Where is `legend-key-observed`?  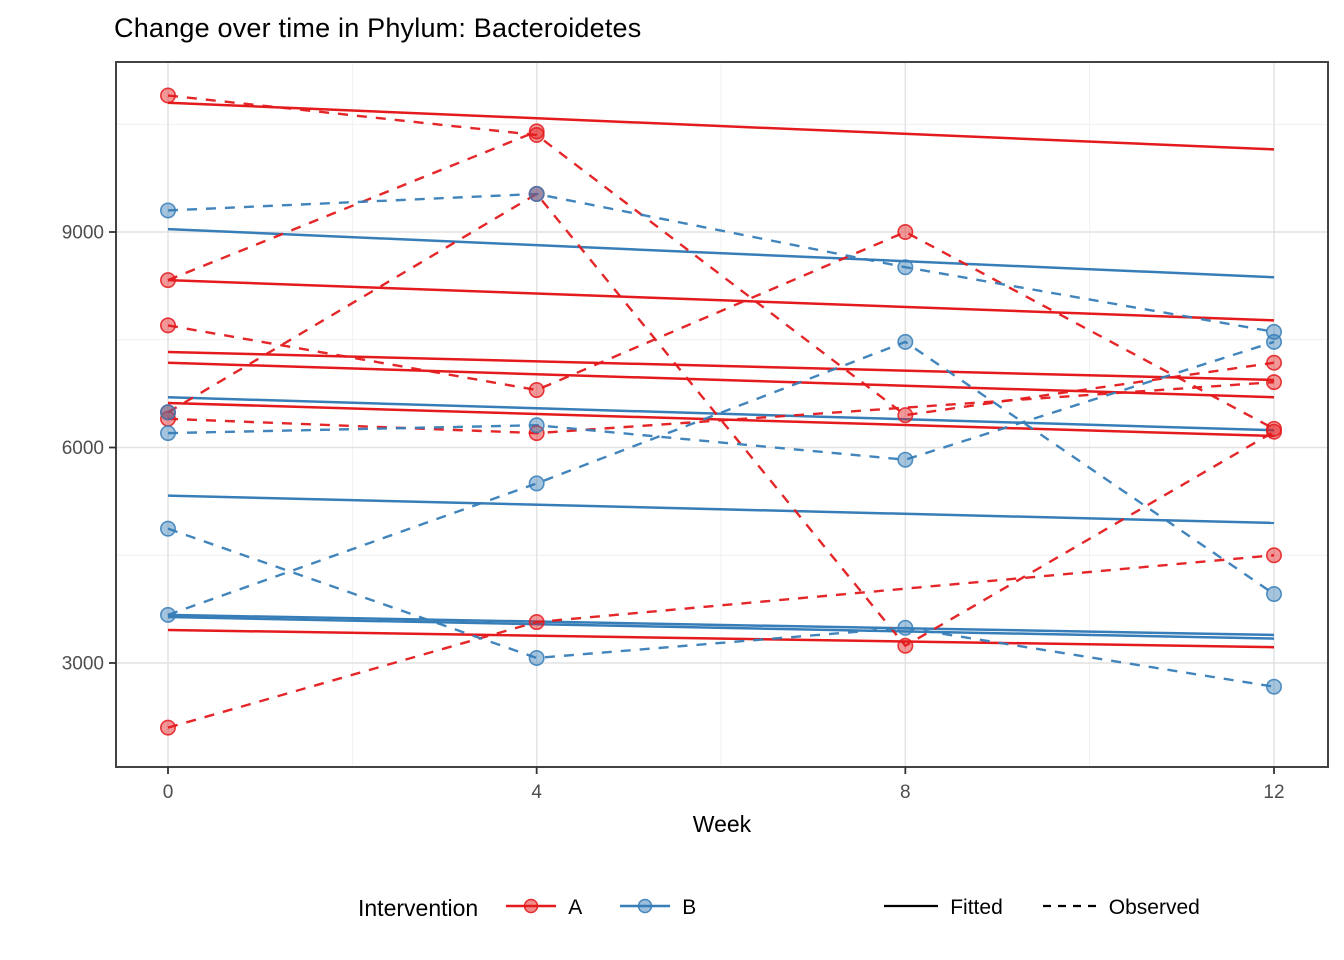
legend-key-observed is located at coordinates (1070, 908).